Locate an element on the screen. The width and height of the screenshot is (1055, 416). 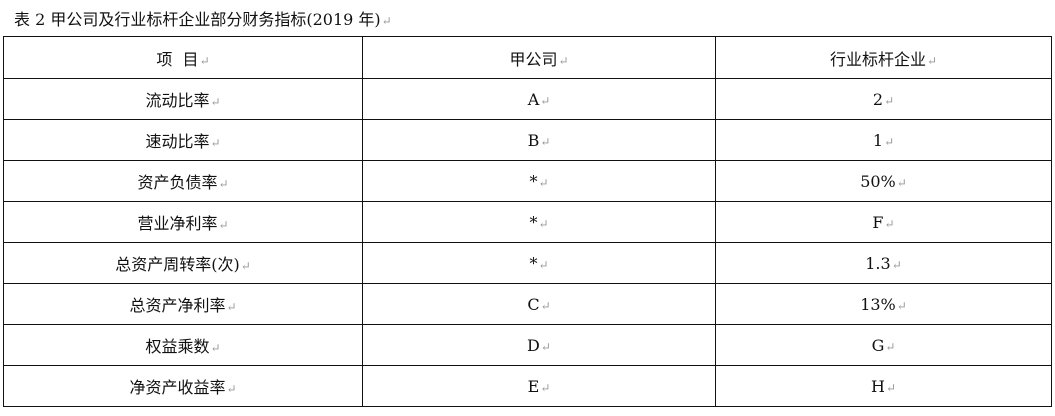
cell-text: 总资产净利率 is located at coordinates (182, 305).